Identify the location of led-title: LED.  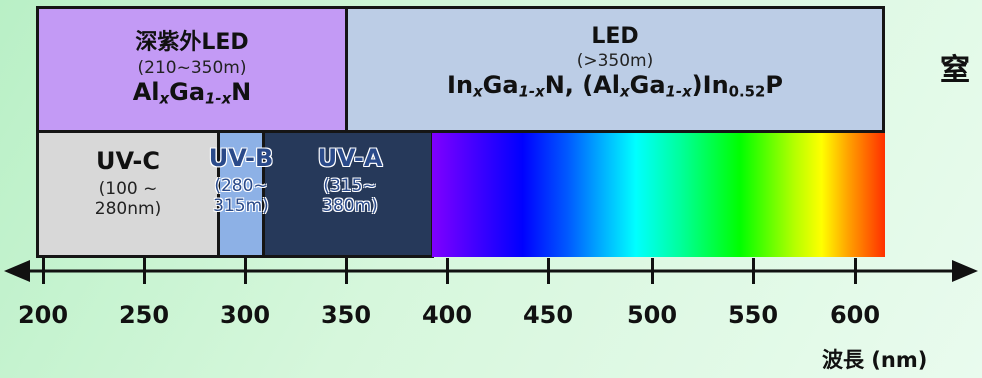
(615, 36).